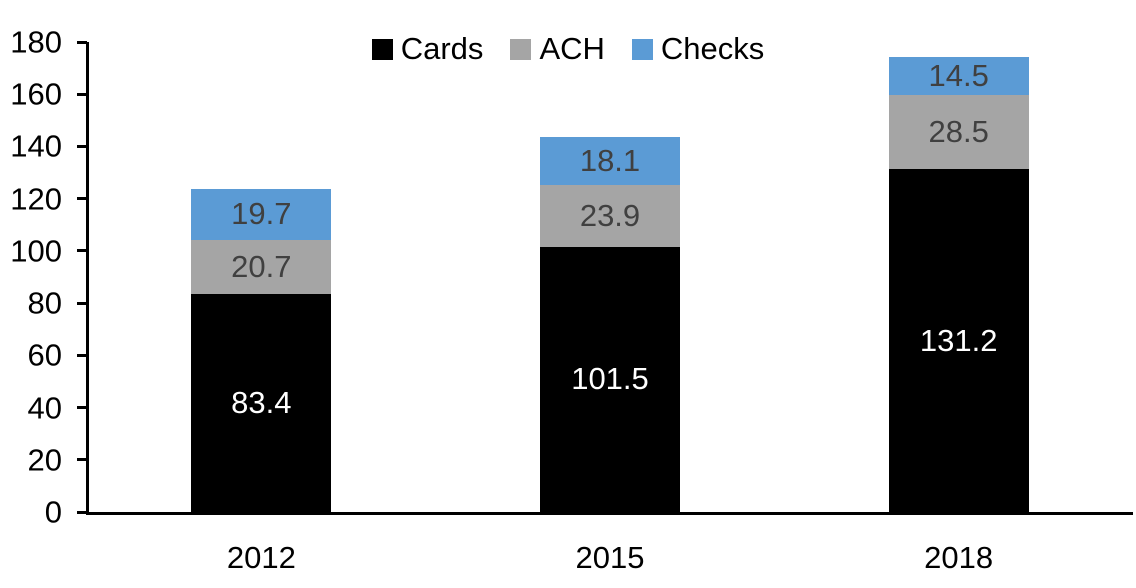  I want to click on bar-2012: 83.4 20.7 19.7, so click(261, 350).